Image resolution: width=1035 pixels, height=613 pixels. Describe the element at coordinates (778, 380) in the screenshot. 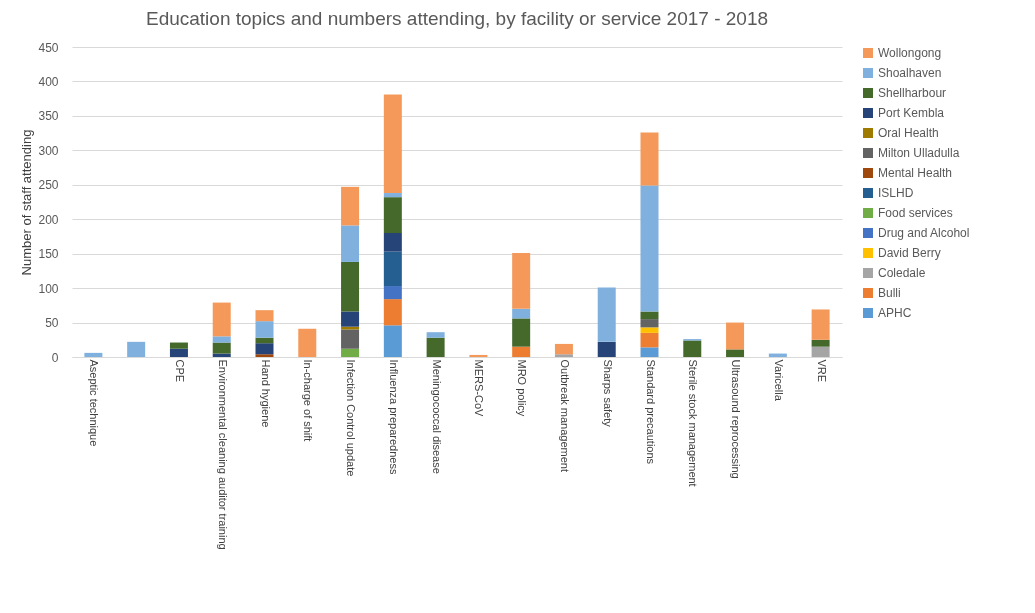

I see `x-tick-label: Varicella` at that location.